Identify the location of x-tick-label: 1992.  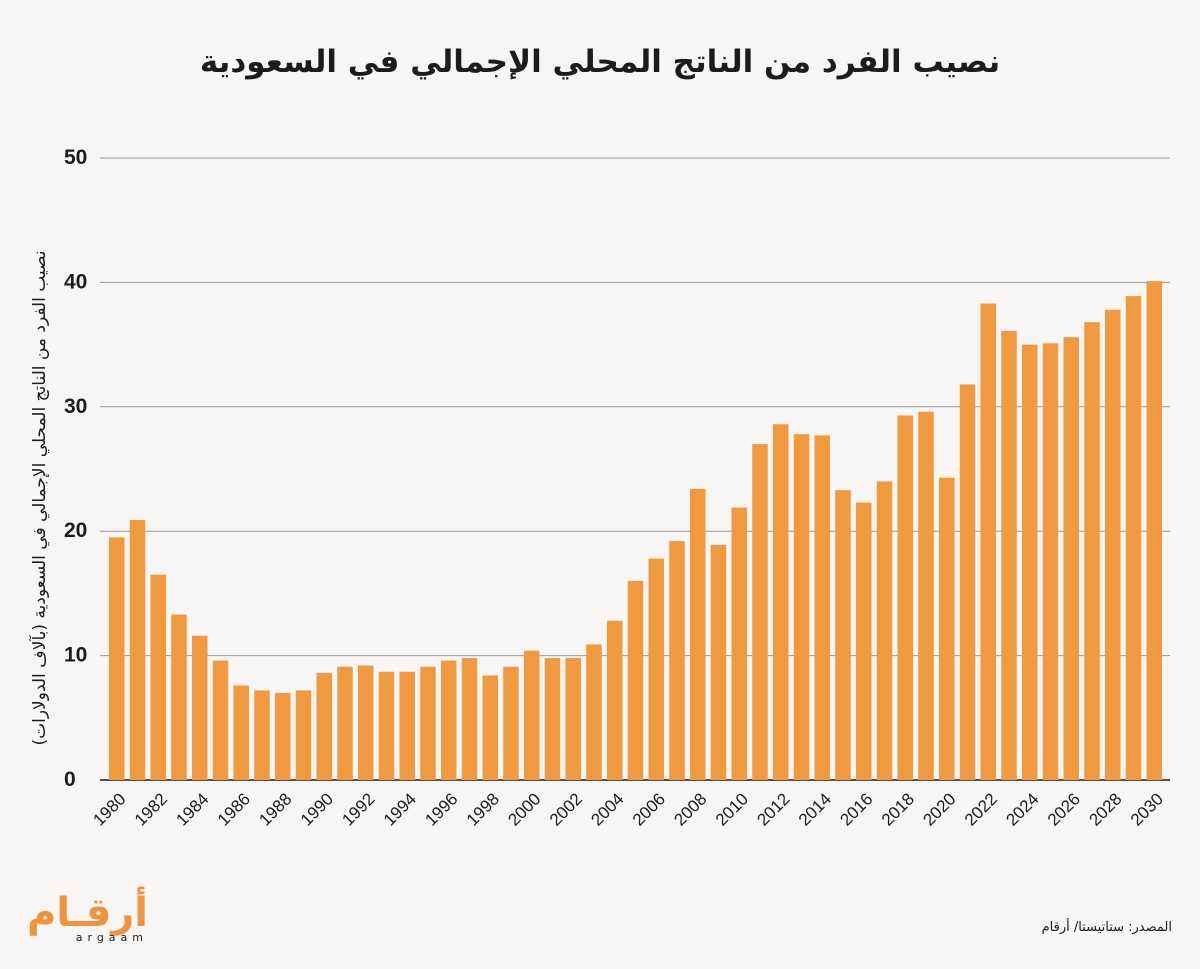
(358, 809).